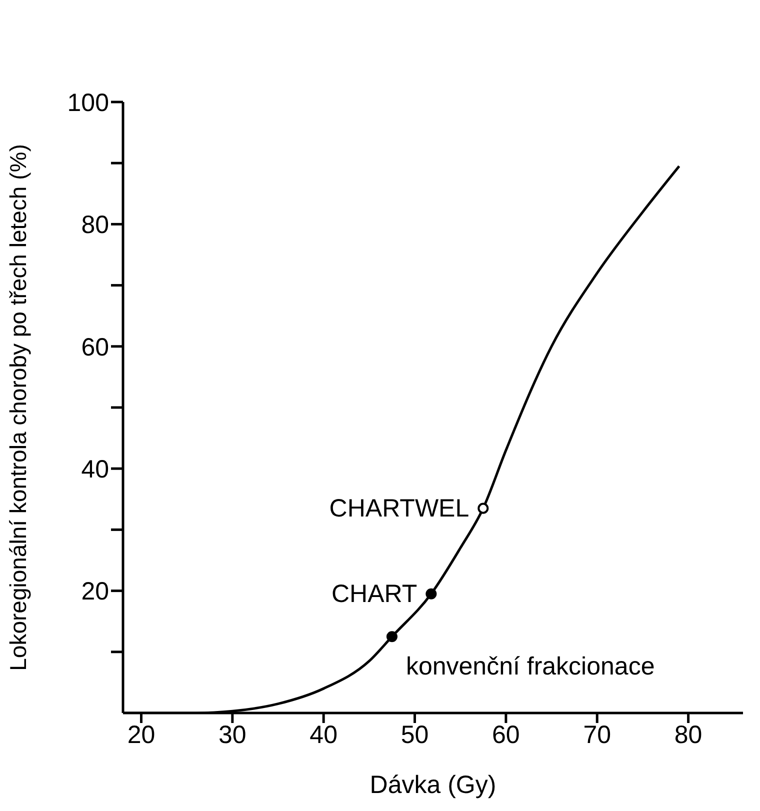 This screenshot has height=811, width=760. I want to click on y-tick-label: 100, so click(88, 102).